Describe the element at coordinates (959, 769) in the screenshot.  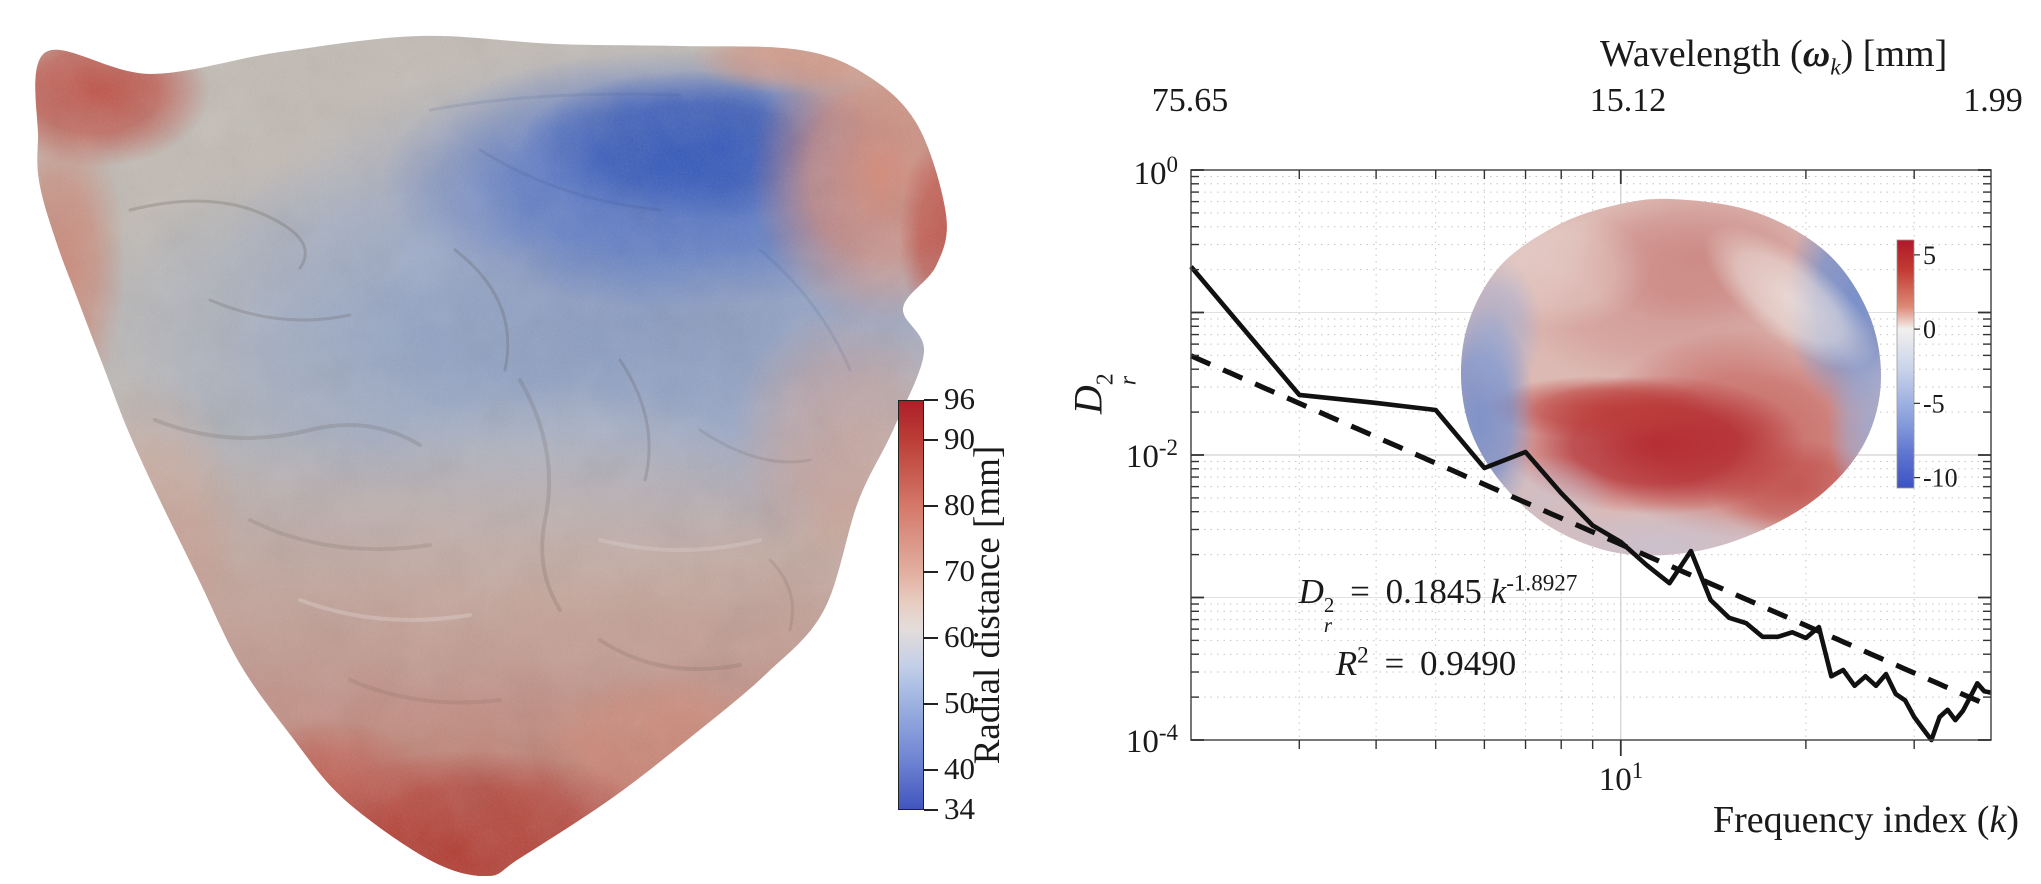
I see `colorbar-tick-label: 40` at that location.